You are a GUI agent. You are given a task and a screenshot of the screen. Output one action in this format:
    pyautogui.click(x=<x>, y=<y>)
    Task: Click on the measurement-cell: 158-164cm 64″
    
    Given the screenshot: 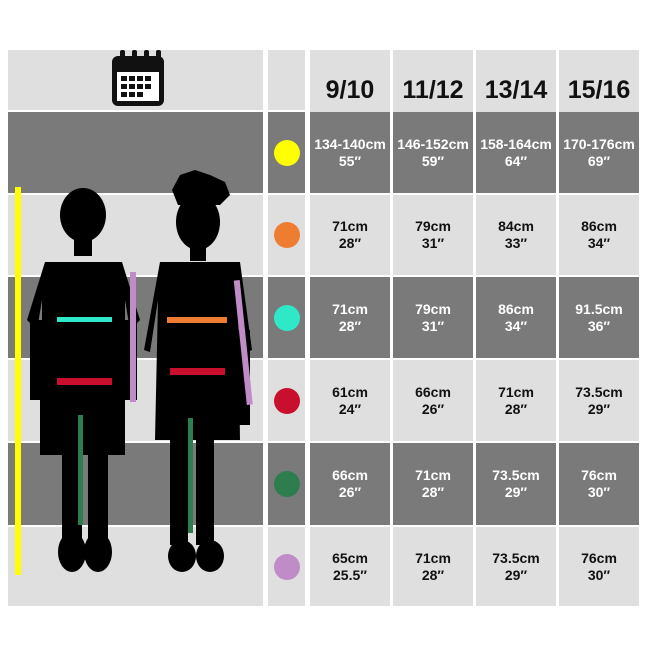 What is the action you would take?
    pyautogui.click(x=516, y=152)
    